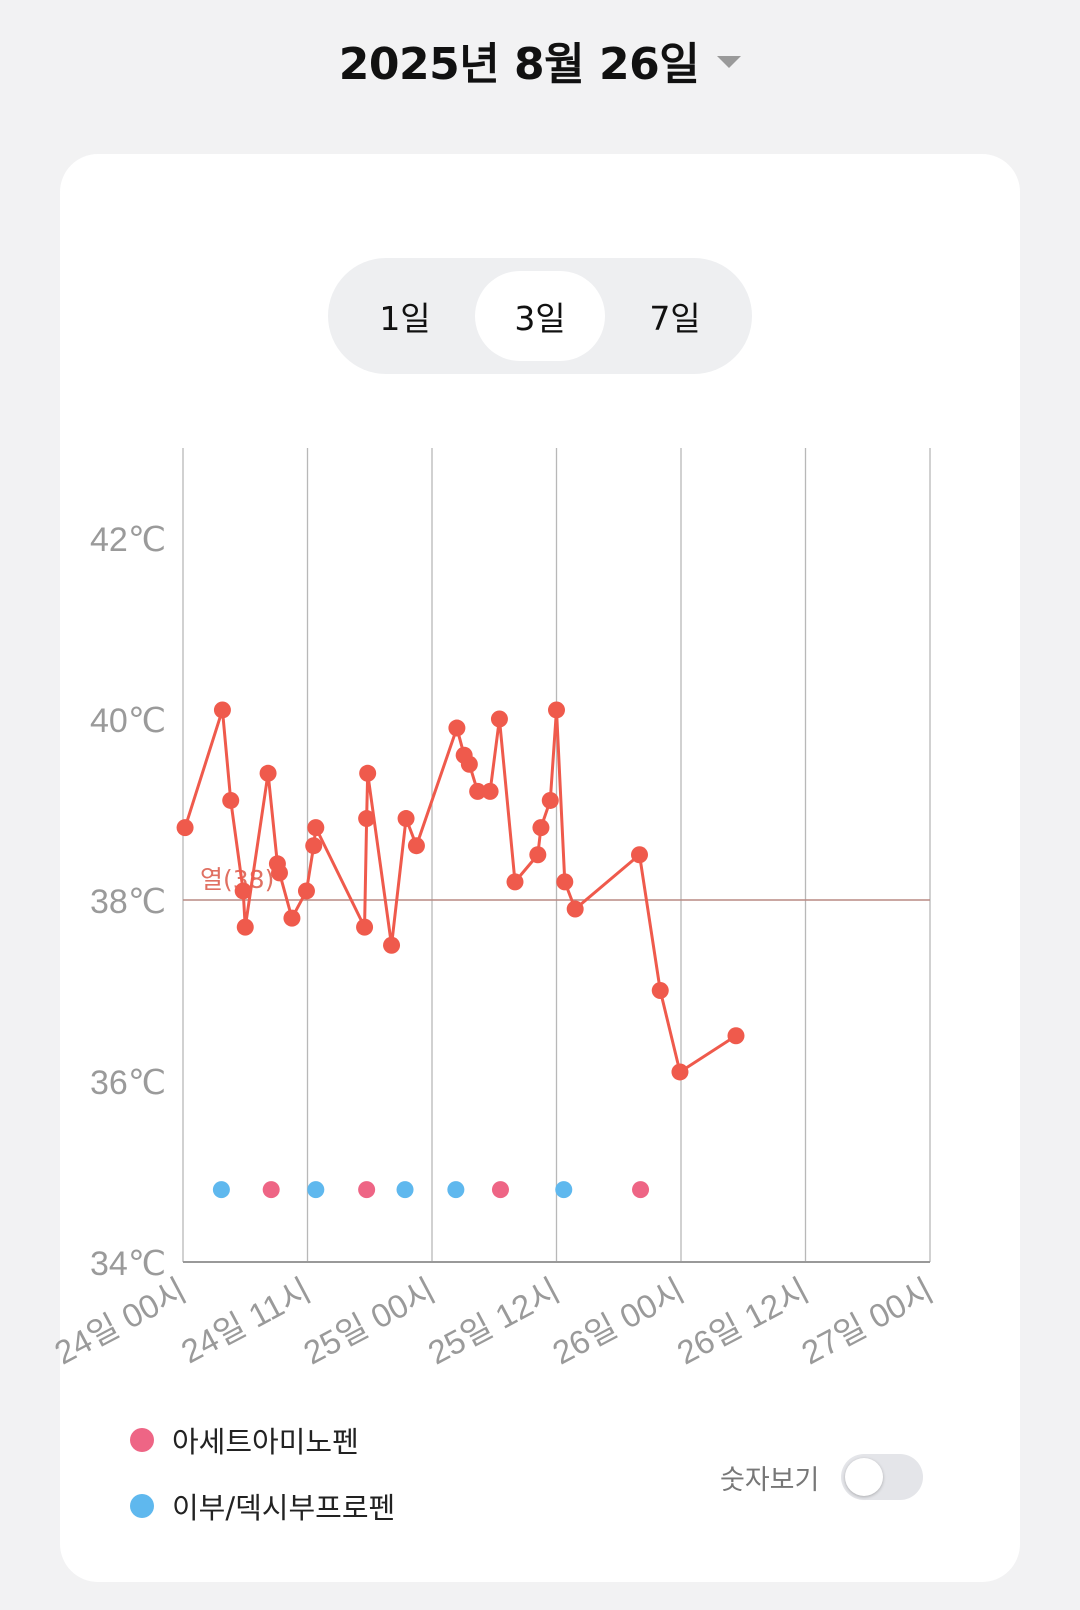 This screenshot has height=1610, width=1080. What do you see at coordinates (494, 1322) in the screenshot?
I see `x-tick-label: 25일 12시` at bounding box center [494, 1322].